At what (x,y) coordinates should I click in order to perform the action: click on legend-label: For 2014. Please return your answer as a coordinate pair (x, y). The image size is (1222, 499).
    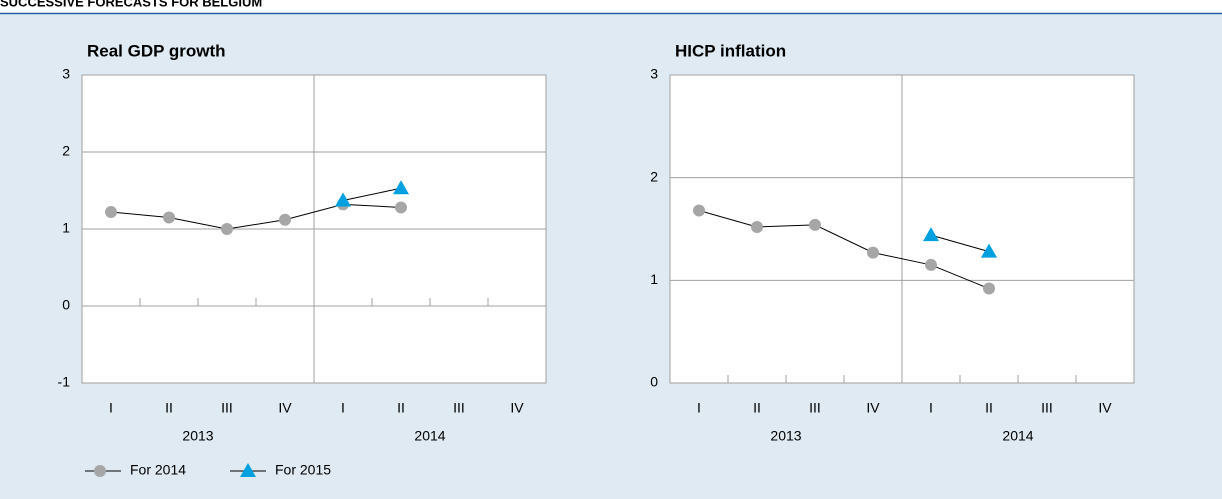
    Looking at the image, I should click on (158, 470).